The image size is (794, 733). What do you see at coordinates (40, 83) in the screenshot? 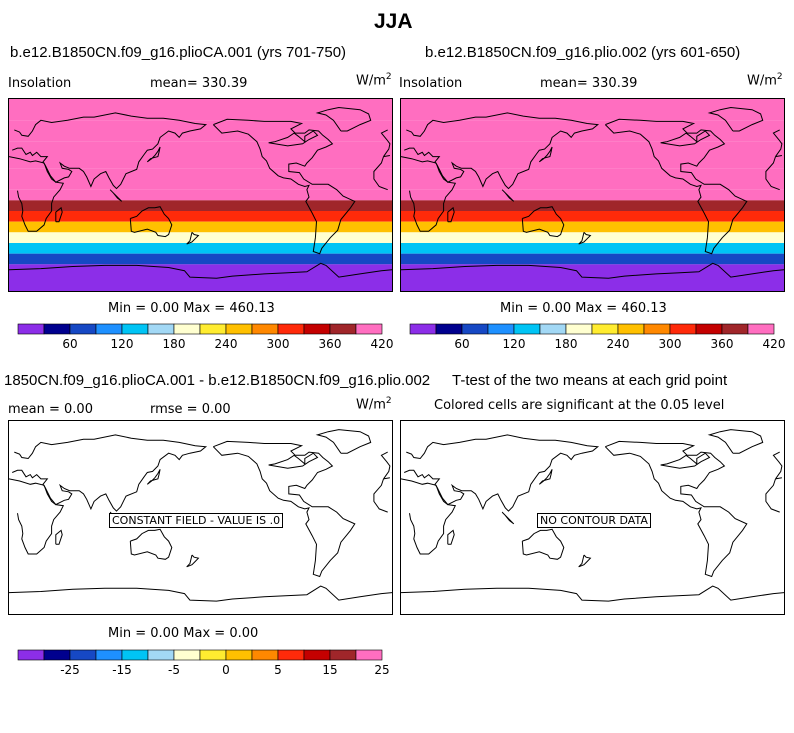
I see `panel-1-variable: Insolation` at bounding box center [40, 83].